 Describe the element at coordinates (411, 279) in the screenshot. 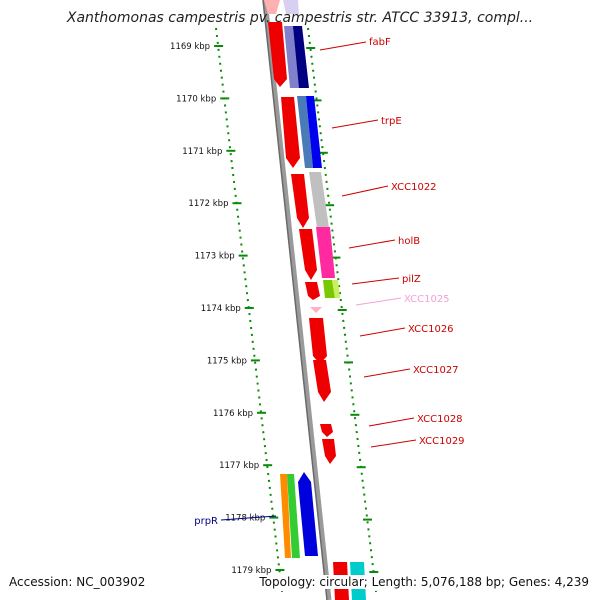

I see `gene-label-pilZ: pilZ` at that location.